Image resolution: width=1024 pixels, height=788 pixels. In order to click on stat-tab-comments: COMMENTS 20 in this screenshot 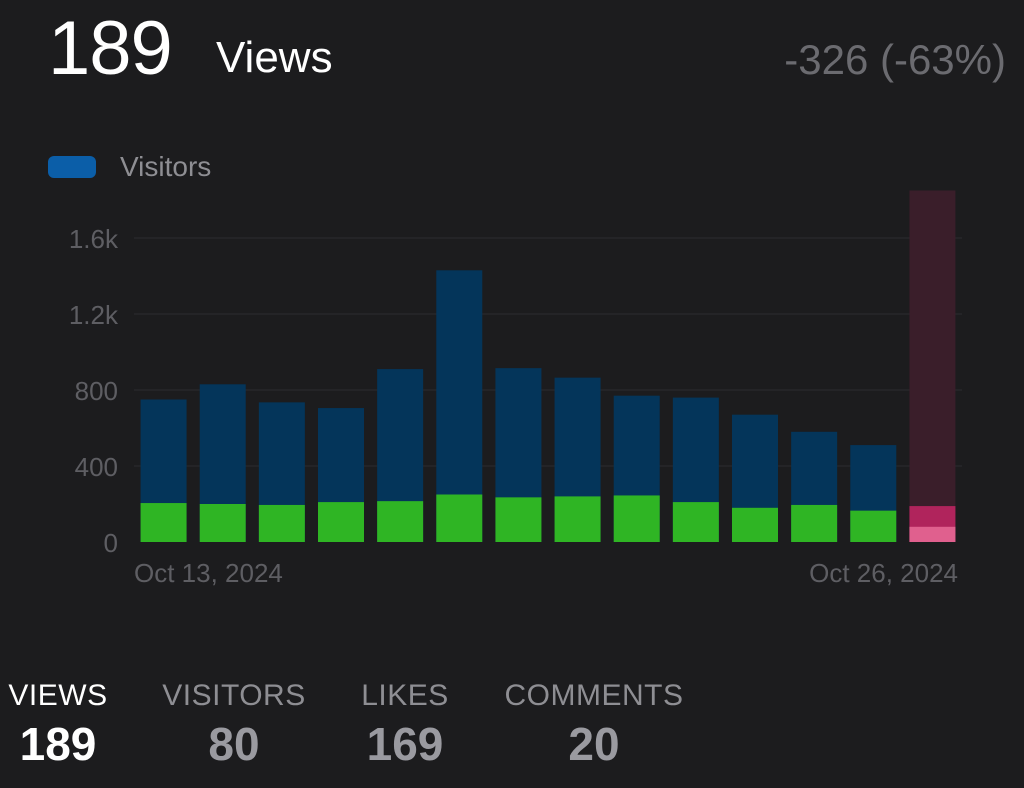, I will do `click(594, 724)`.